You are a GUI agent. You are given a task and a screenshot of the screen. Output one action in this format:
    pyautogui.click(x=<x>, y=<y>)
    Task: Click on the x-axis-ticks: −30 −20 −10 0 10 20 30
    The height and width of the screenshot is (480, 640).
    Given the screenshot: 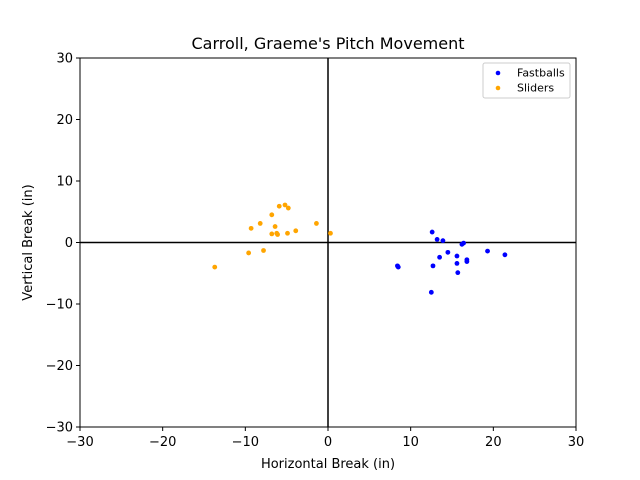 What is the action you would take?
    pyautogui.click(x=325, y=438)
    